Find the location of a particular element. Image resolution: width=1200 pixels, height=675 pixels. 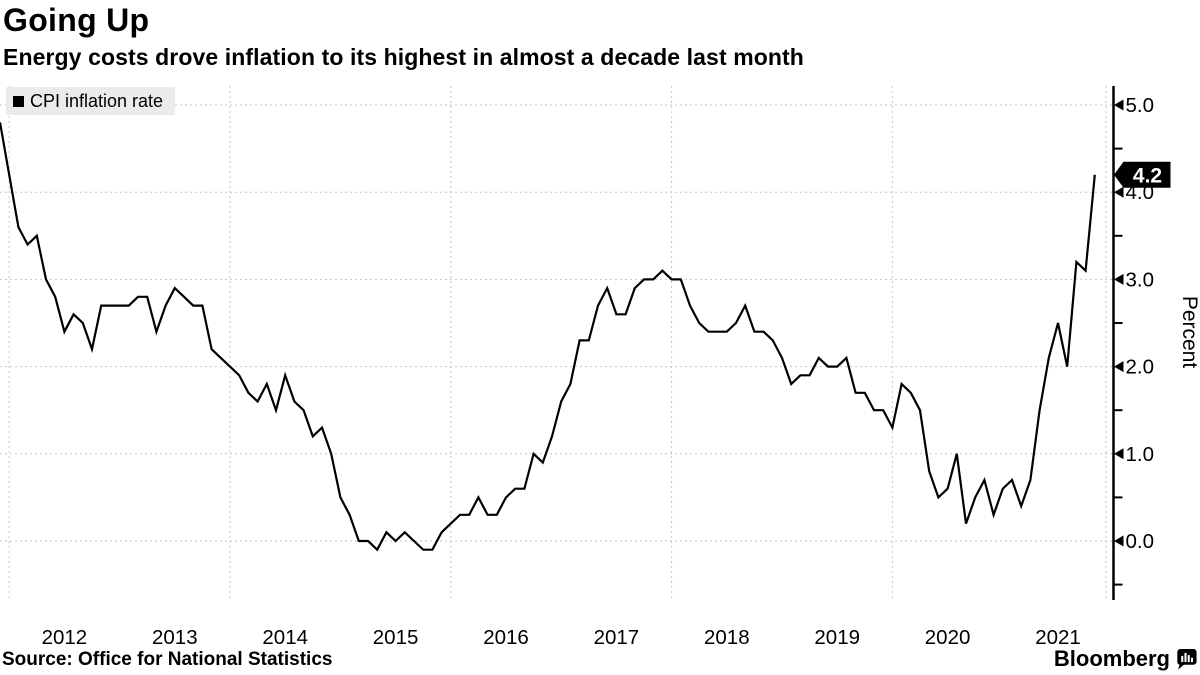

last-value-tag is located at coordinates (1142, 174).